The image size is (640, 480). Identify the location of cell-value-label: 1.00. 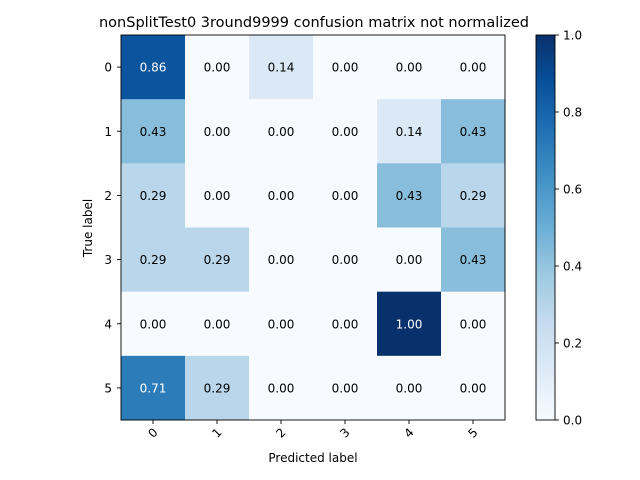
(409, 324).